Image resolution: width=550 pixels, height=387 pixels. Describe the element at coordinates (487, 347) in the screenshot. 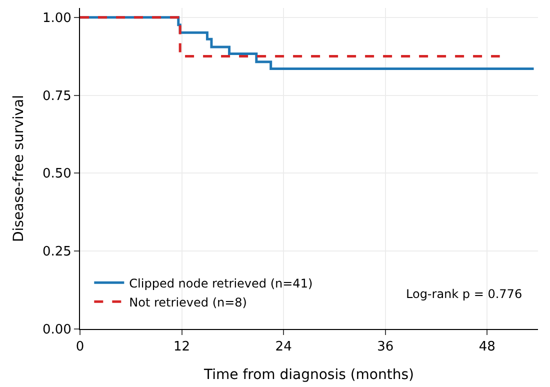

I see `x-tick-label: 48` at that location.